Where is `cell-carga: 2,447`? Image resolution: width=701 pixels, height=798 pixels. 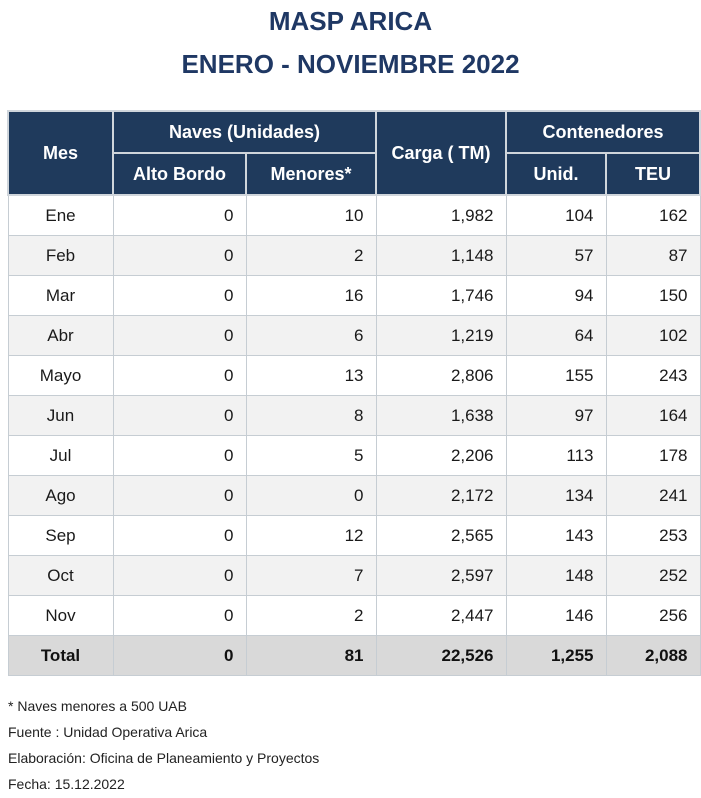 cell-carga: 2,447 is located at coordinates (441, 615).